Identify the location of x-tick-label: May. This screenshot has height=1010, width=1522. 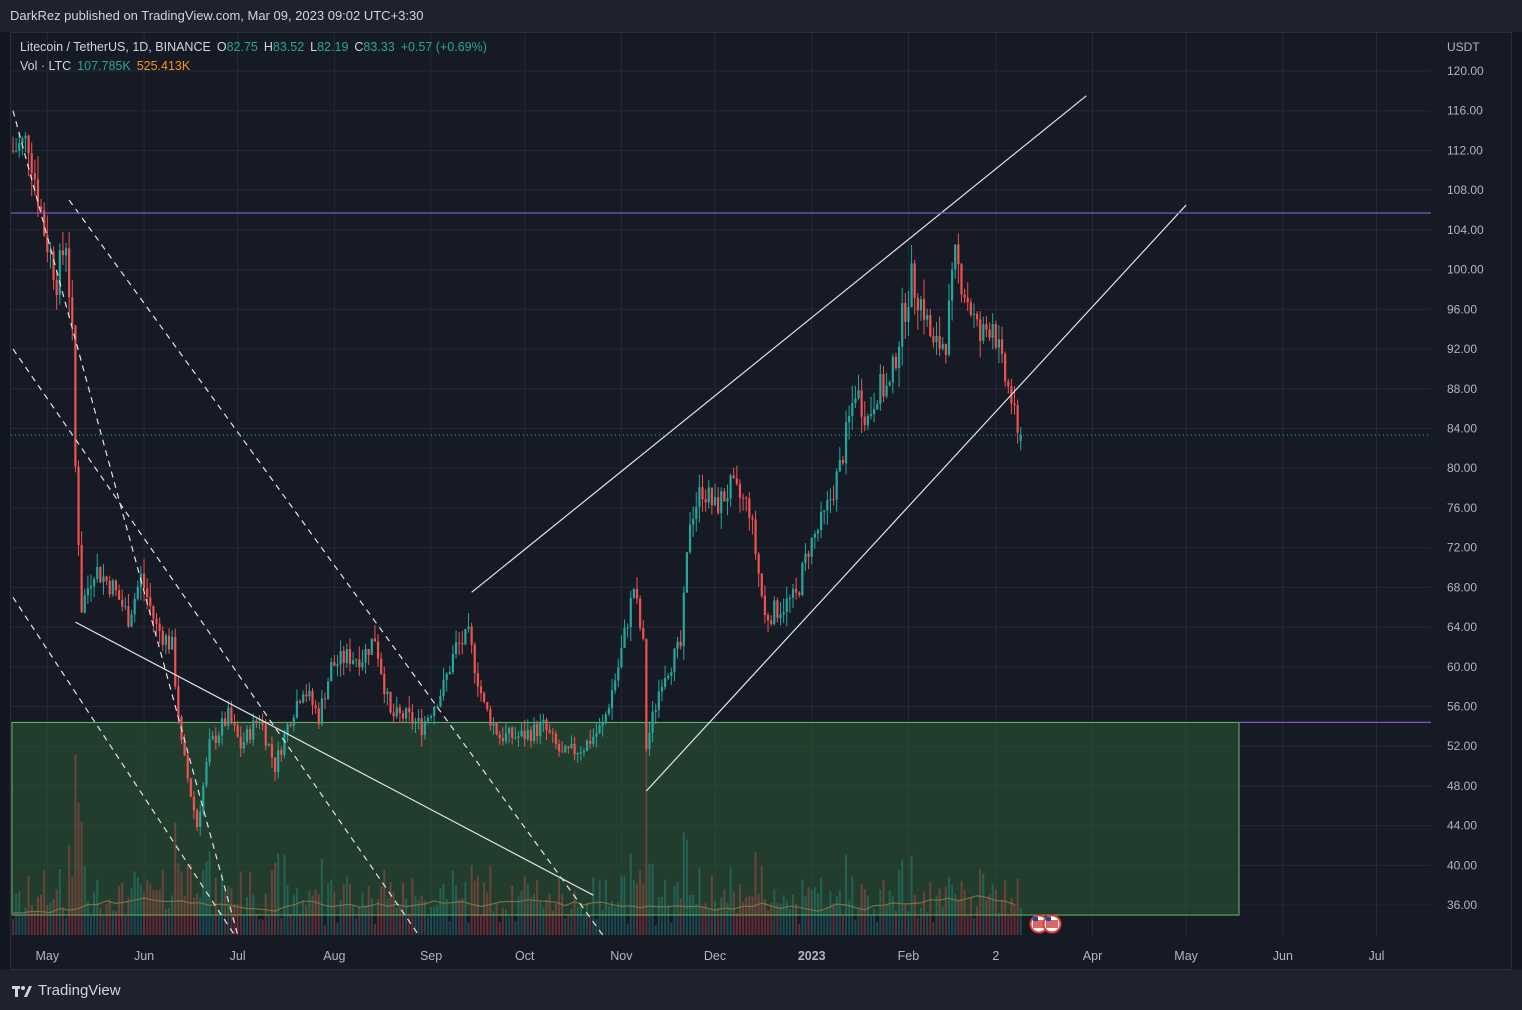
(1186, 956).